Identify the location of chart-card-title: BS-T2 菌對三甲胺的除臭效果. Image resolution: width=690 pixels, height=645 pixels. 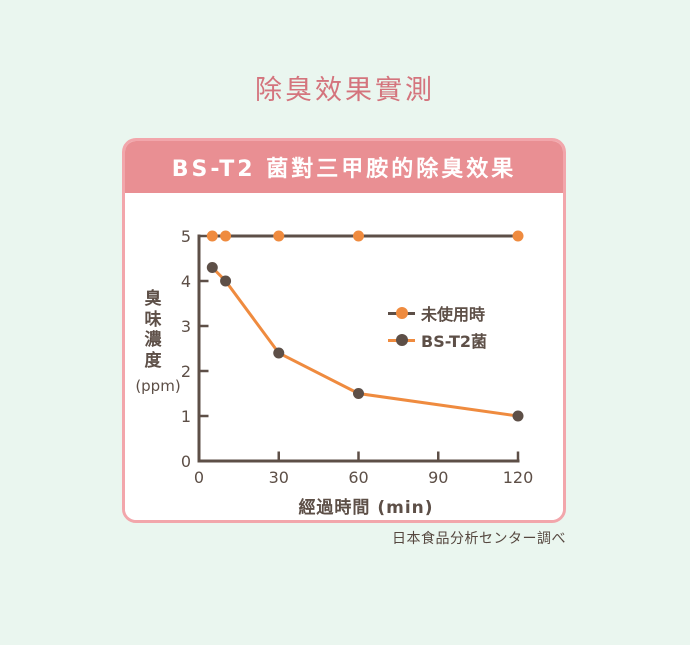
(344, 167).